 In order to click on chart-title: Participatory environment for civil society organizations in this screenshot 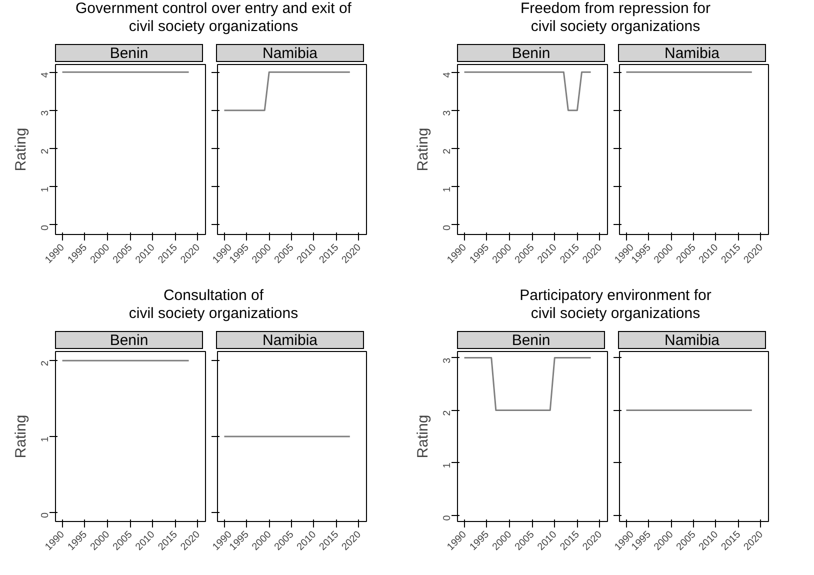, I will do `click(616, 305)`.